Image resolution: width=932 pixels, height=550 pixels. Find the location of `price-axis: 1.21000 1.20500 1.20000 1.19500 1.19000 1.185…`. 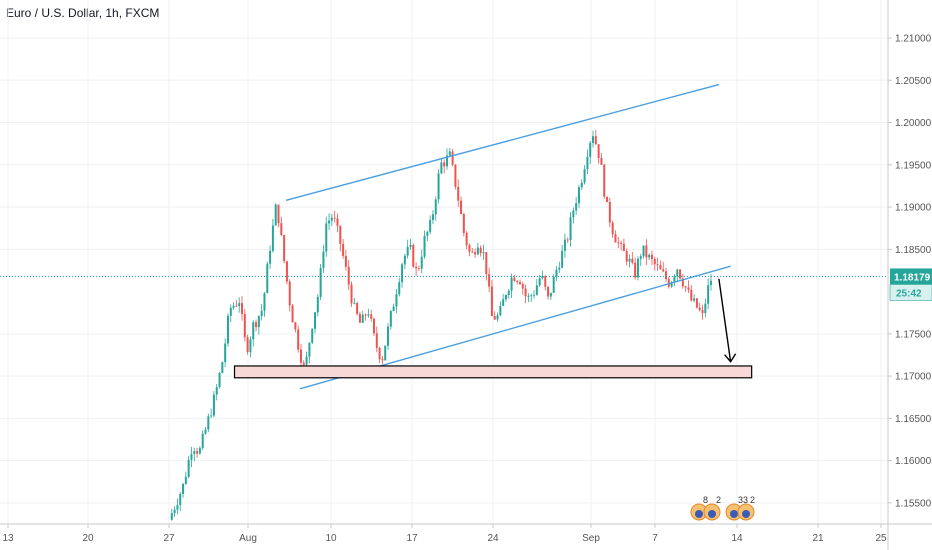

price-axis: 1.21000 1.20500 1.20000 1.19500 1.19000 1.185… is located at coordinates (909, 275).